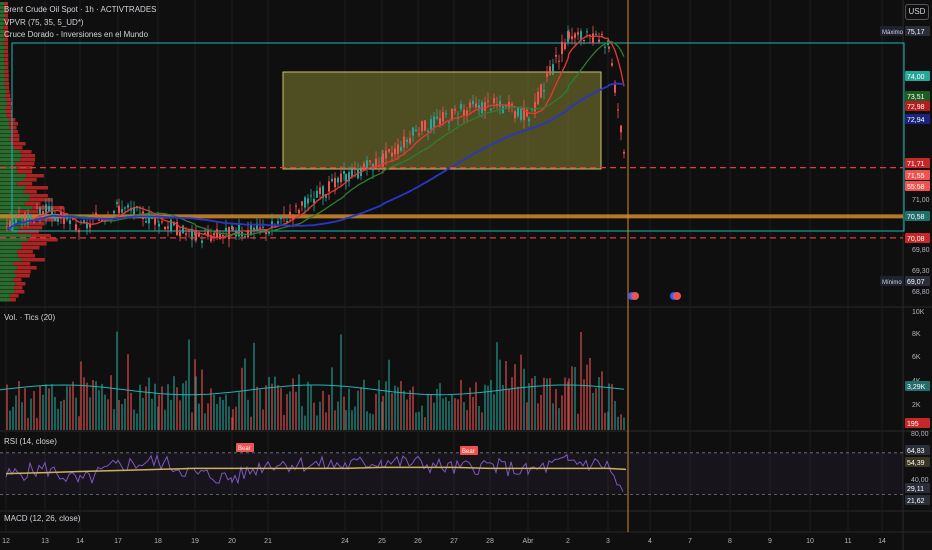 Image resolution: width=932 pixels, height=550 pixels. What do you see at coordinates (30, 317) in the screenshot?
I see `volume-panel-title: Vol. · Tics (20)` at bounding box center [30, 317].